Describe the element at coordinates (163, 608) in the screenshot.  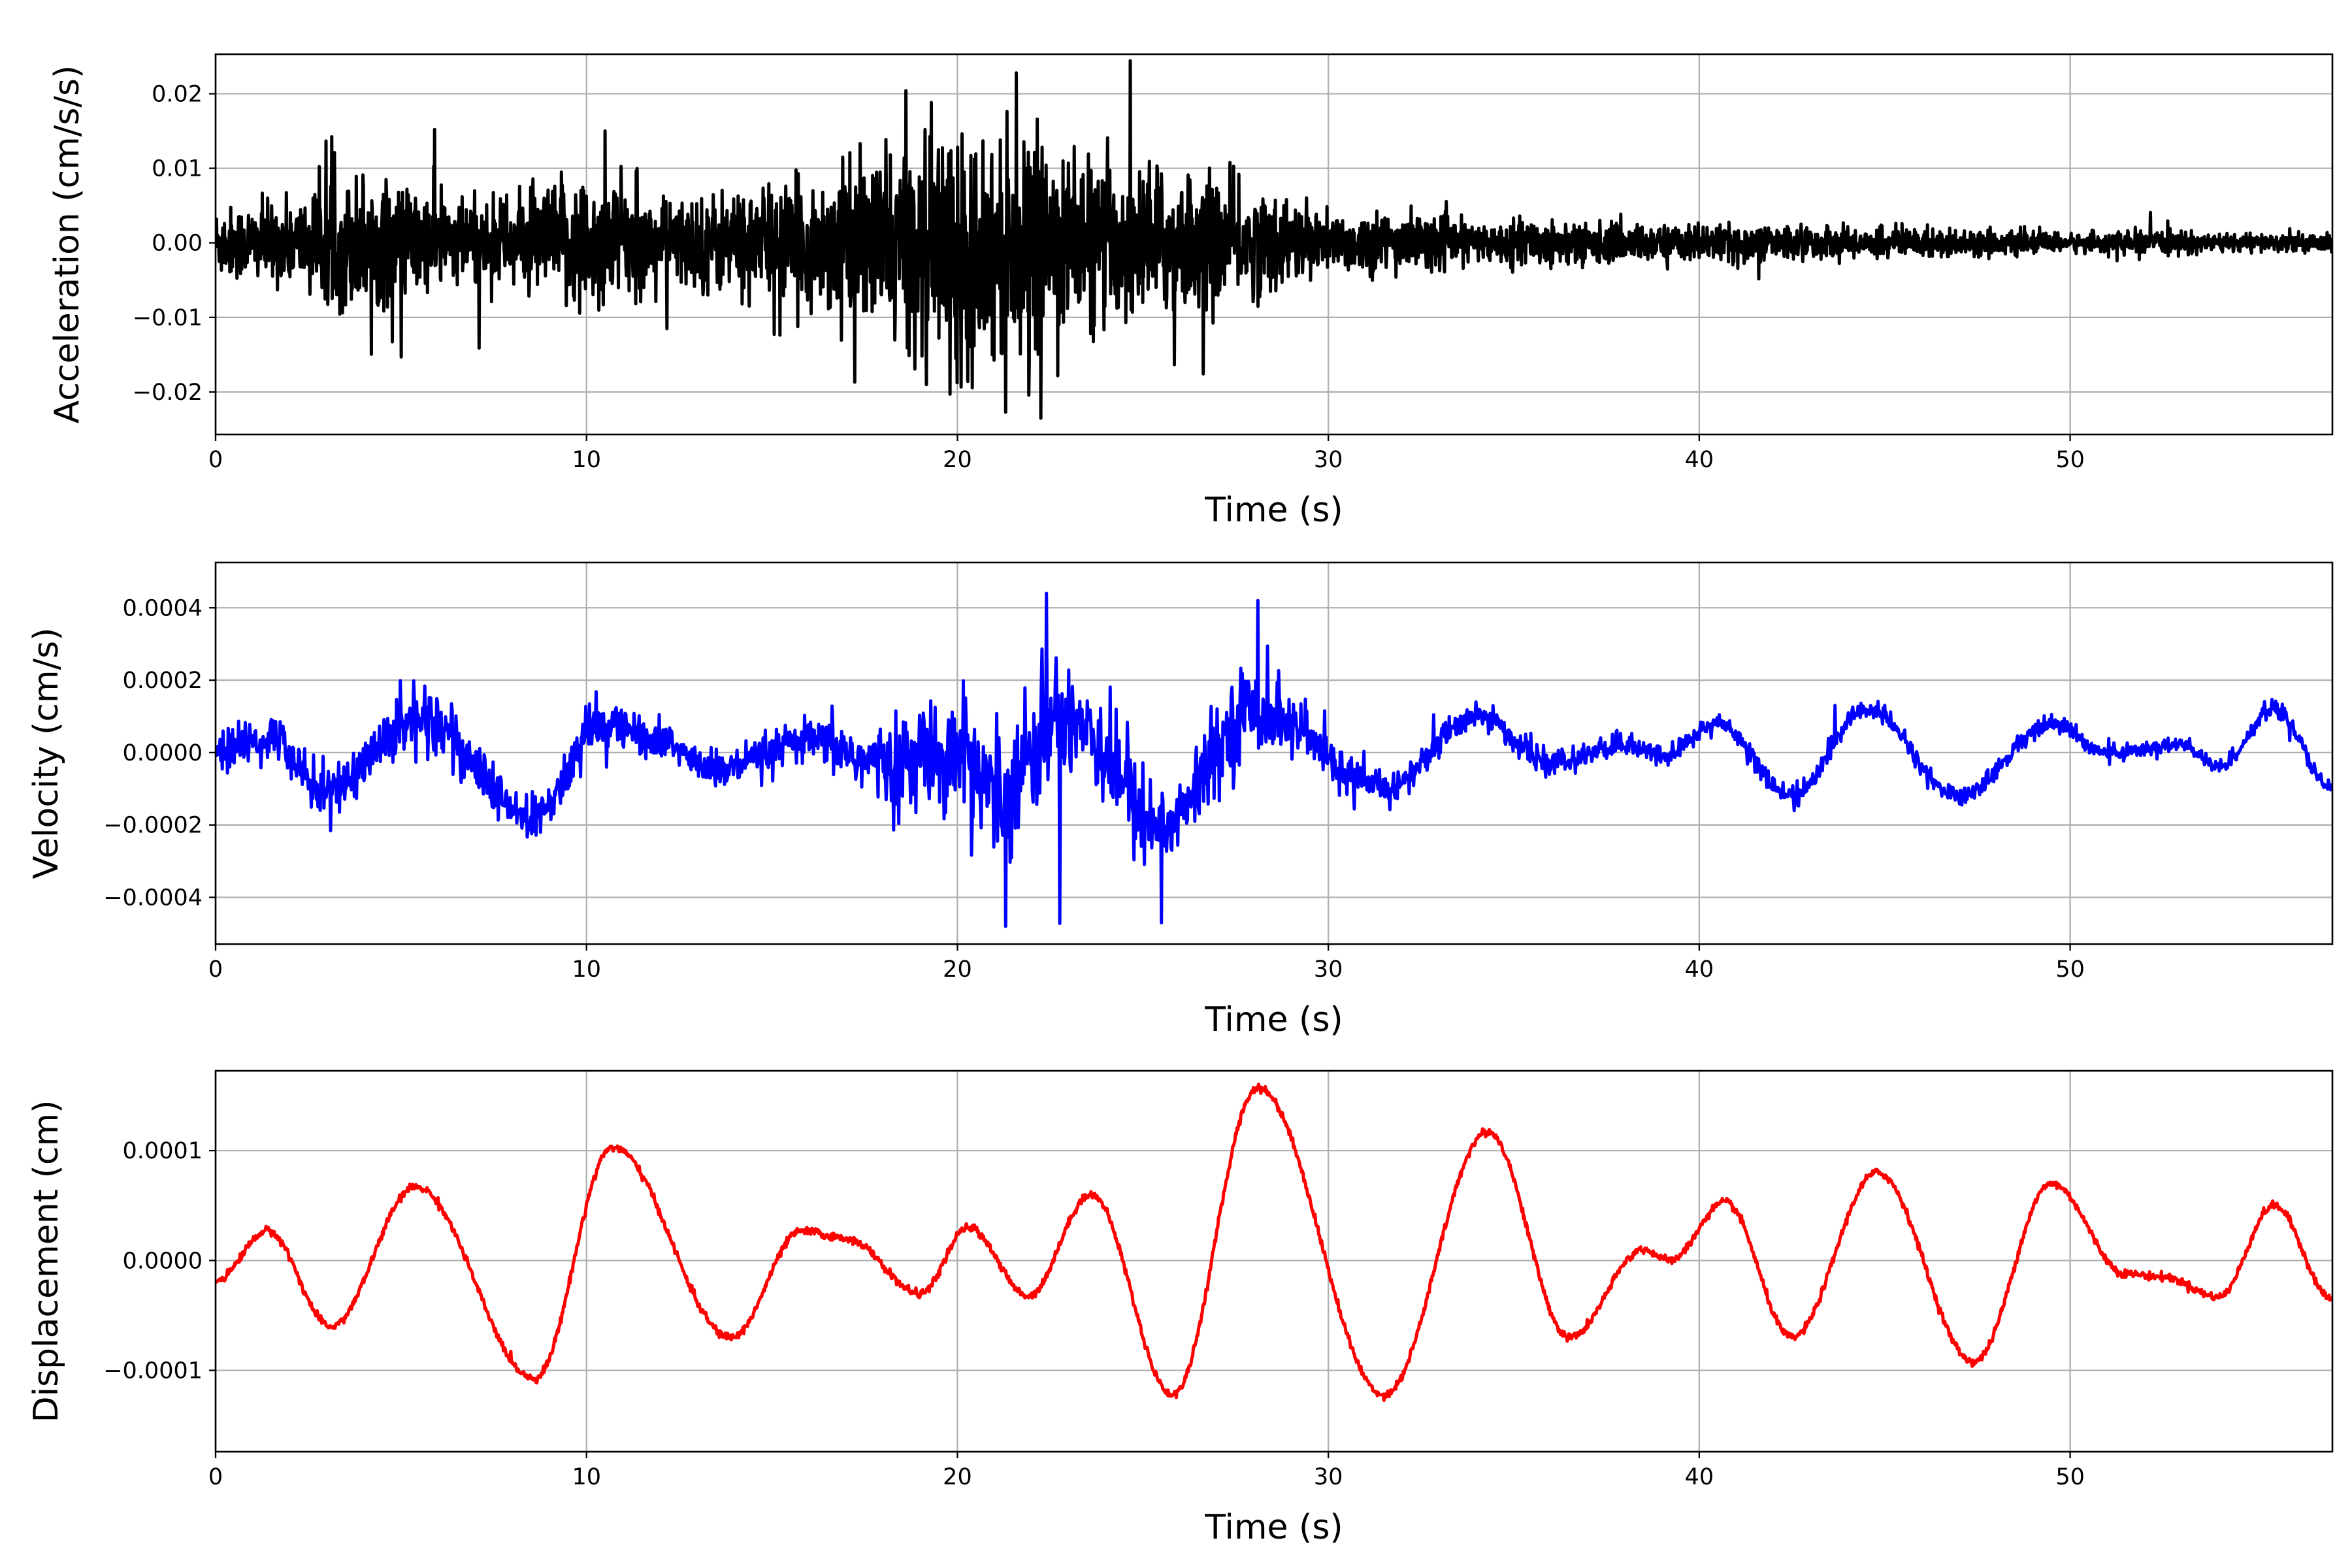
I see `y-tick-label: 0.0004` at that location.